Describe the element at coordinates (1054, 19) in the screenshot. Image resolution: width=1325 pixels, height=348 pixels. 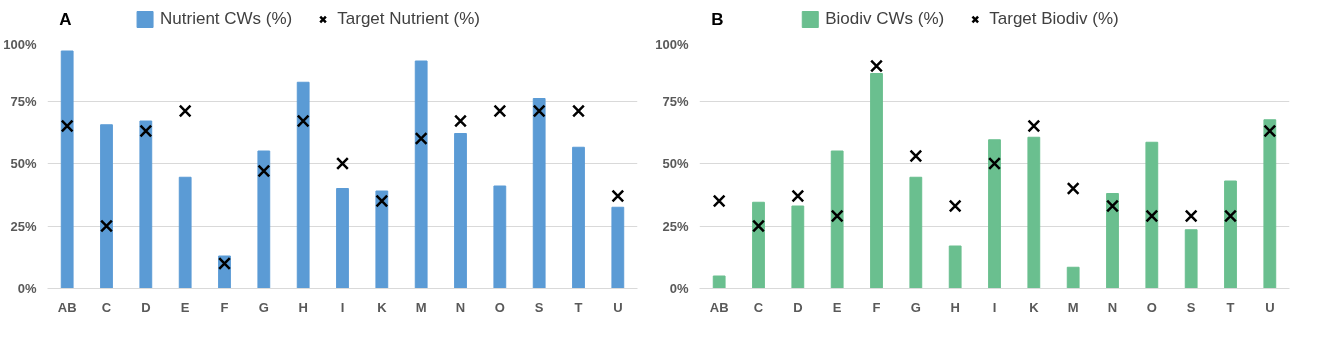
I see `legend-label: Target Biodiv (%)` at that location.